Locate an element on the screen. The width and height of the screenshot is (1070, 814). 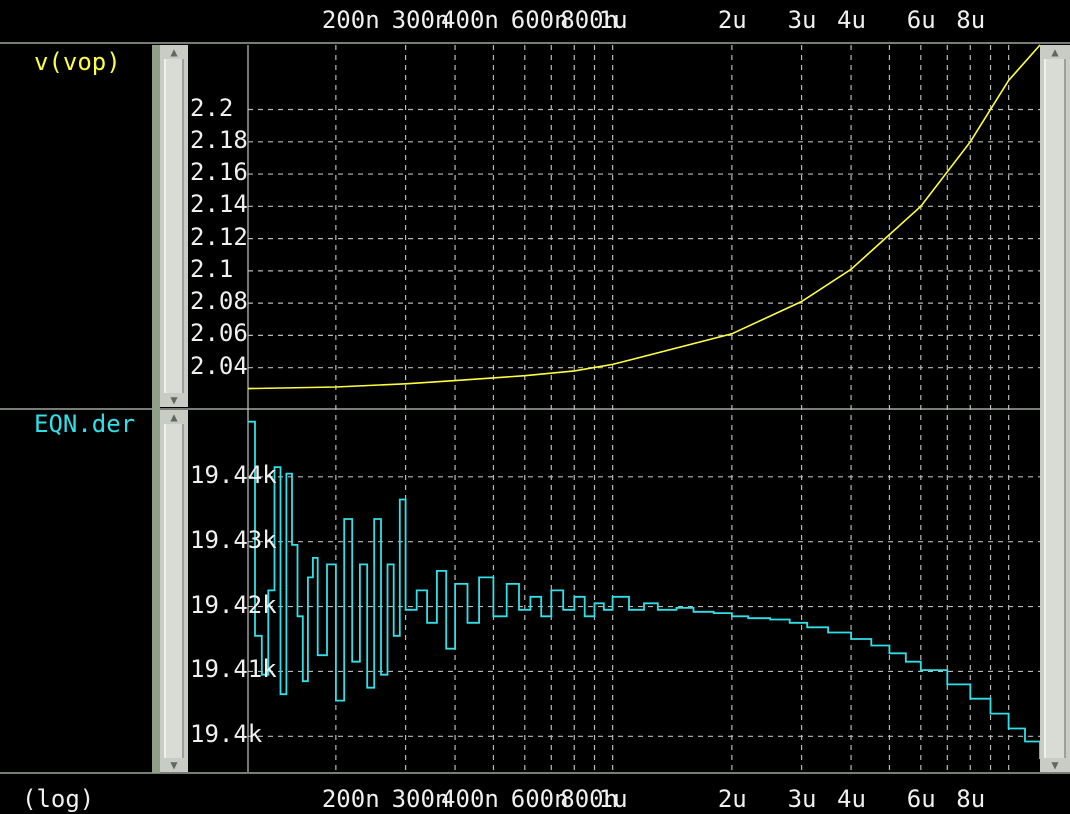
y-tick-label: 19.4k is located at coordinates (226, 734).